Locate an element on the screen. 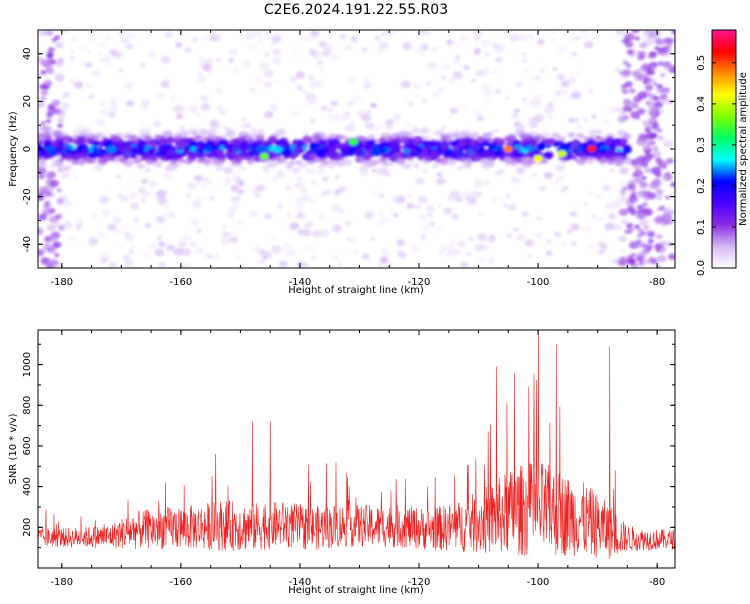  spectrogram-xlabel: Height of straight line (km) is located at coordinates (356, 290).